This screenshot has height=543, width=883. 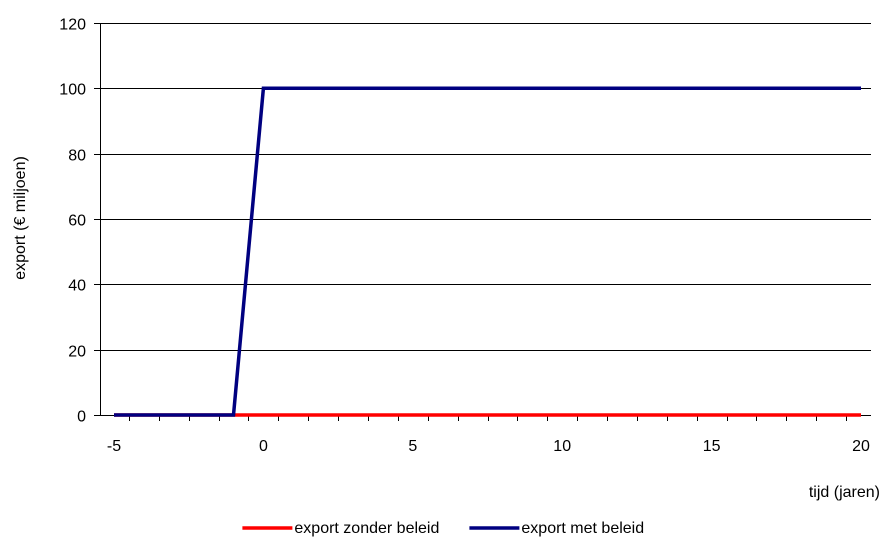 What do you see at coordinates (72, 25) in the screenshot?
I see `y-tick-label: 120` at bounding box center [72, 25].